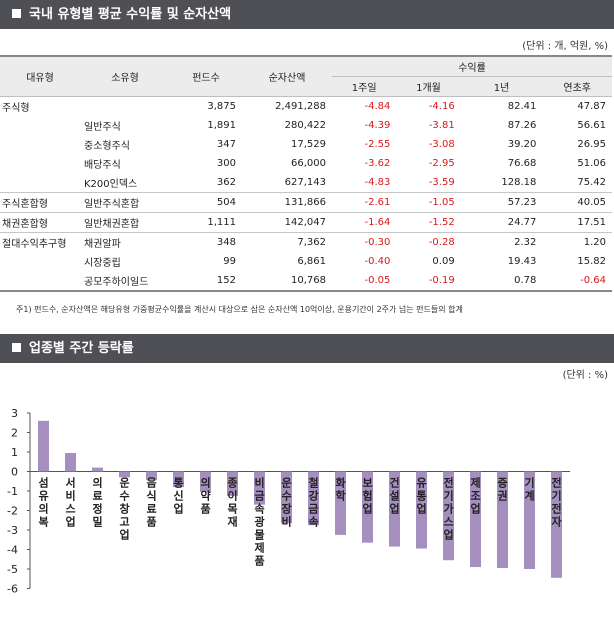  Describe the element at coordinates (14, 413) in the screenshot. I see `y-tick-label: 3` at that location.